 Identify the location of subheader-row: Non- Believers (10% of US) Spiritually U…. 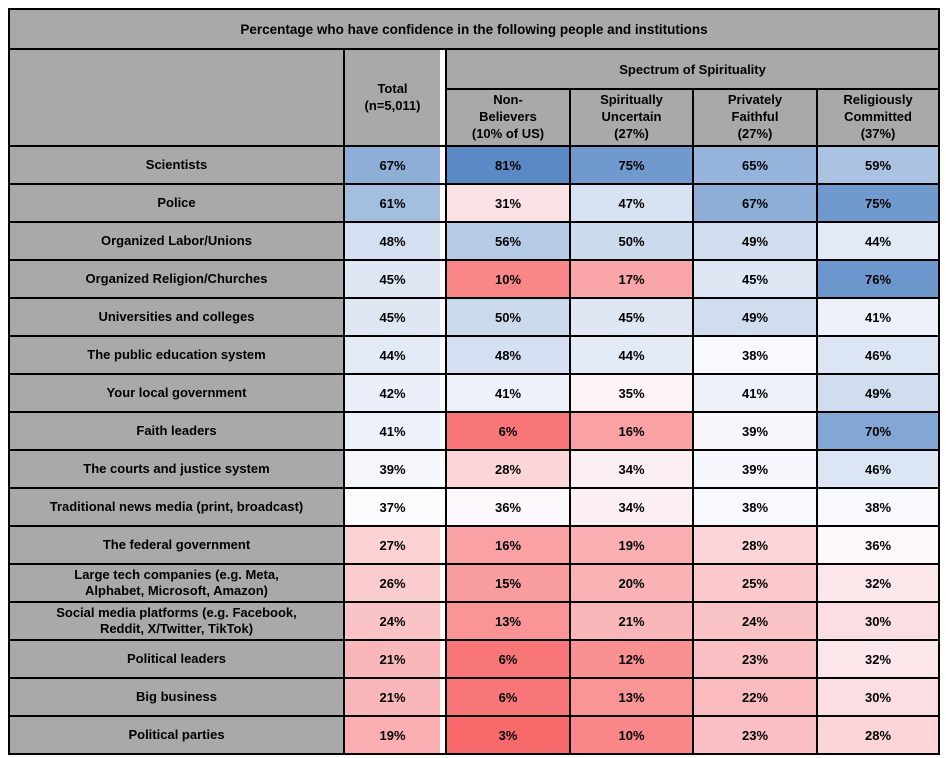
(475, 117).